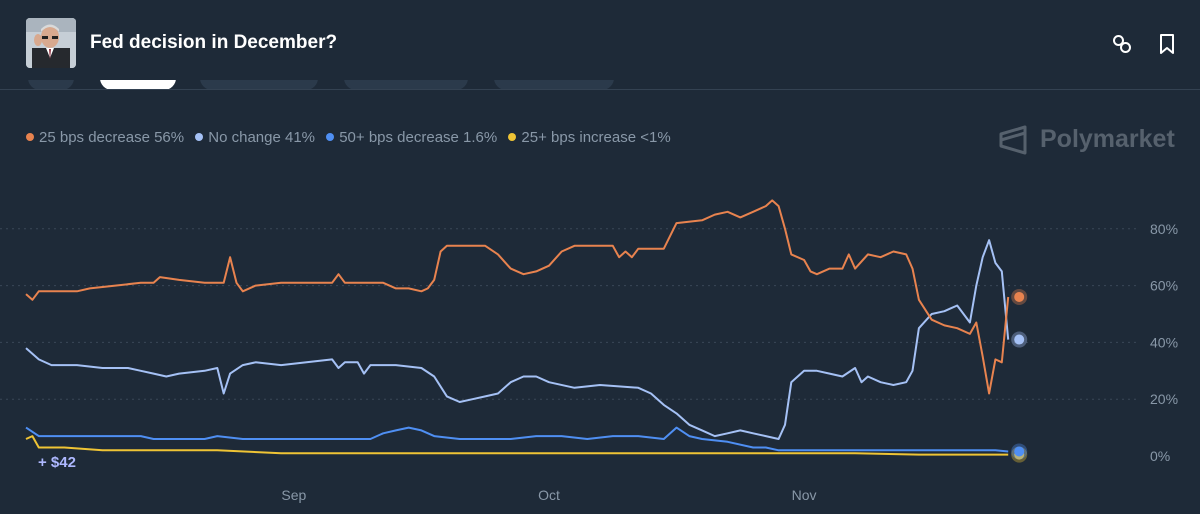 This screenshot has width=1200, height=514. I want to click on link-icon, so click(1122, 44).